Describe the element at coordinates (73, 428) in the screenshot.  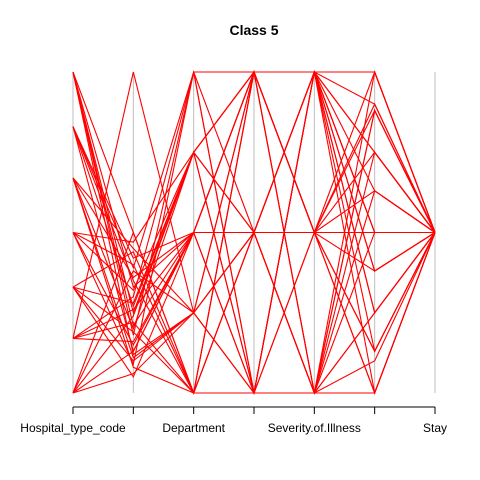
I see `x-tick-label-0: Hospital_type_code` at that location.